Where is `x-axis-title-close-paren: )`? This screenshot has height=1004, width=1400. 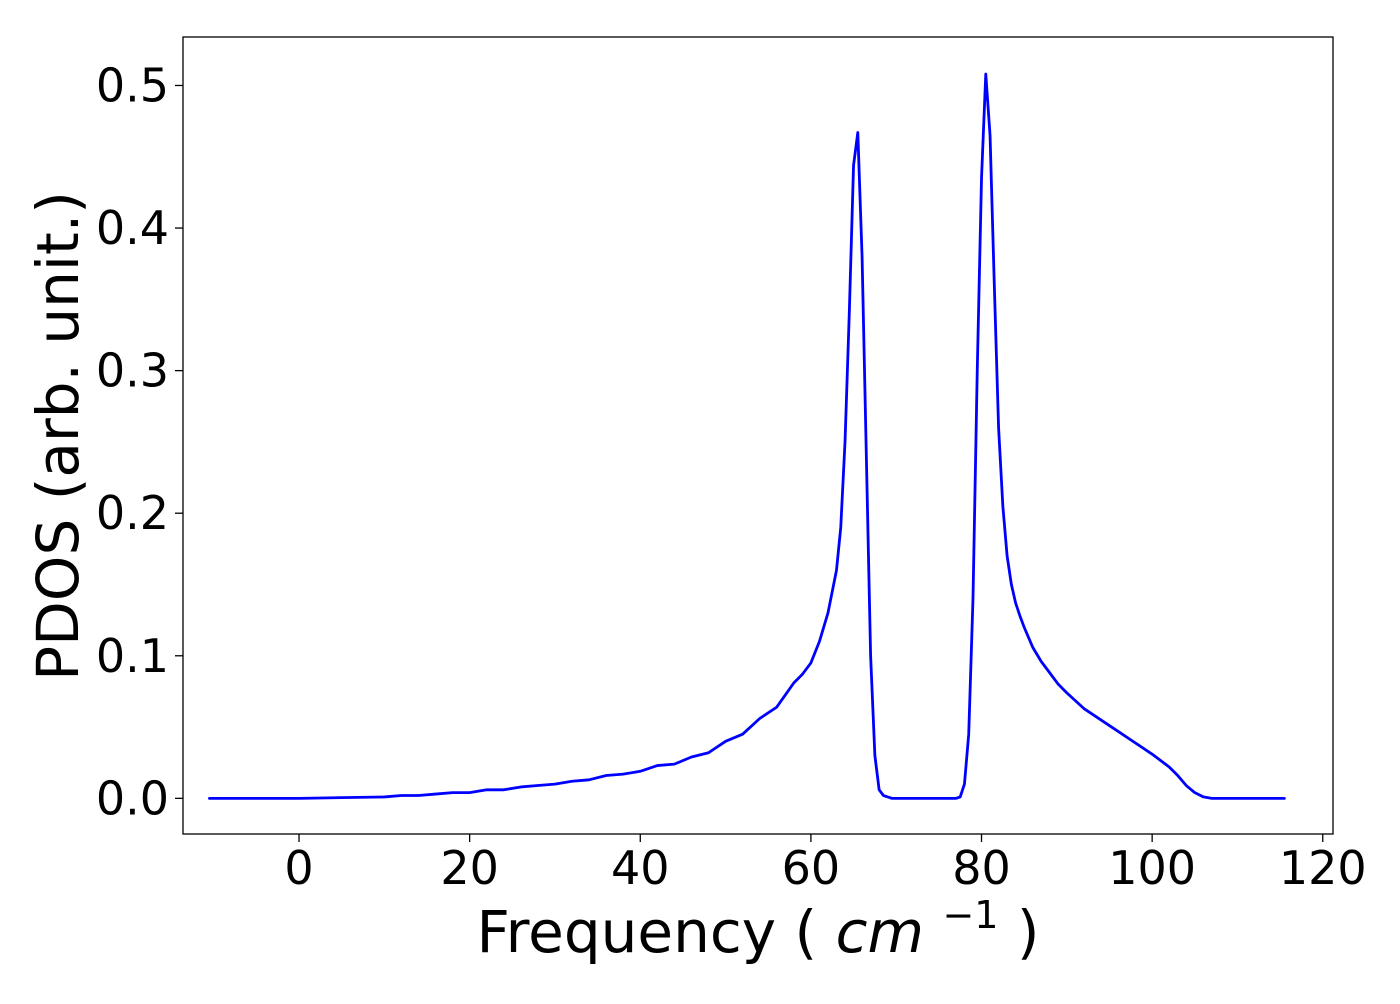 x-axis-title-close-paren: ) is located at coordinates (1028, 932).